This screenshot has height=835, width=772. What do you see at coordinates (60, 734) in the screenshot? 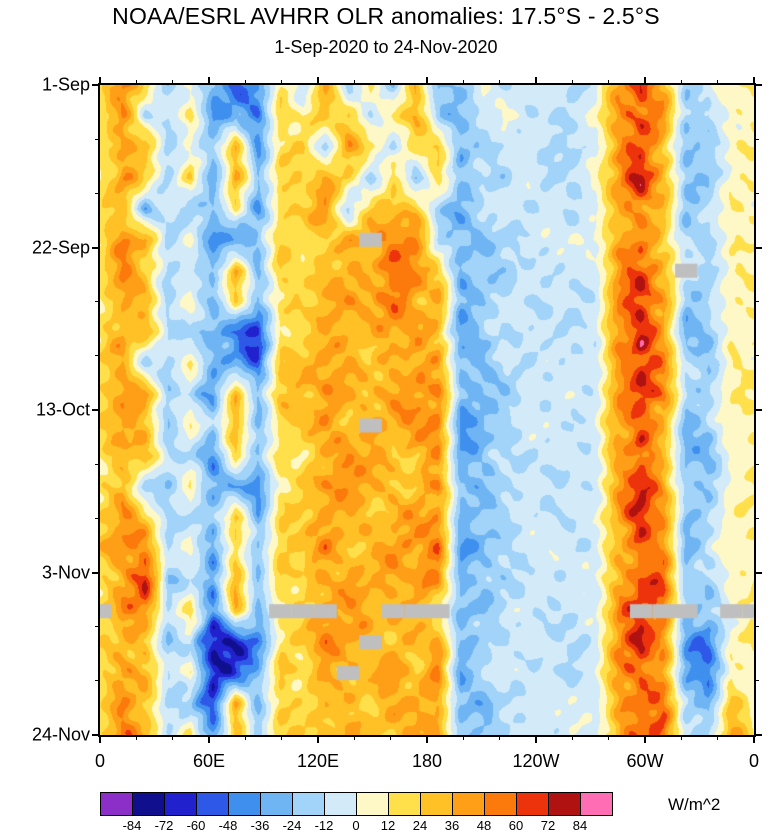
I see `y-axis-tick-label: 24-Nov` at bounding box center [60, 734].